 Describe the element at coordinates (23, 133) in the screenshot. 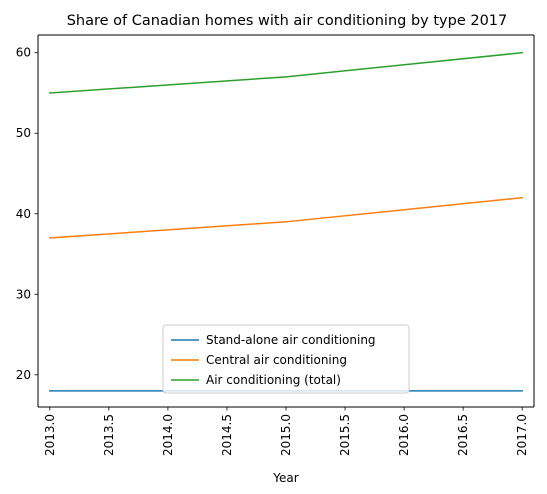

I see `y-tick-label: 50` at that location.